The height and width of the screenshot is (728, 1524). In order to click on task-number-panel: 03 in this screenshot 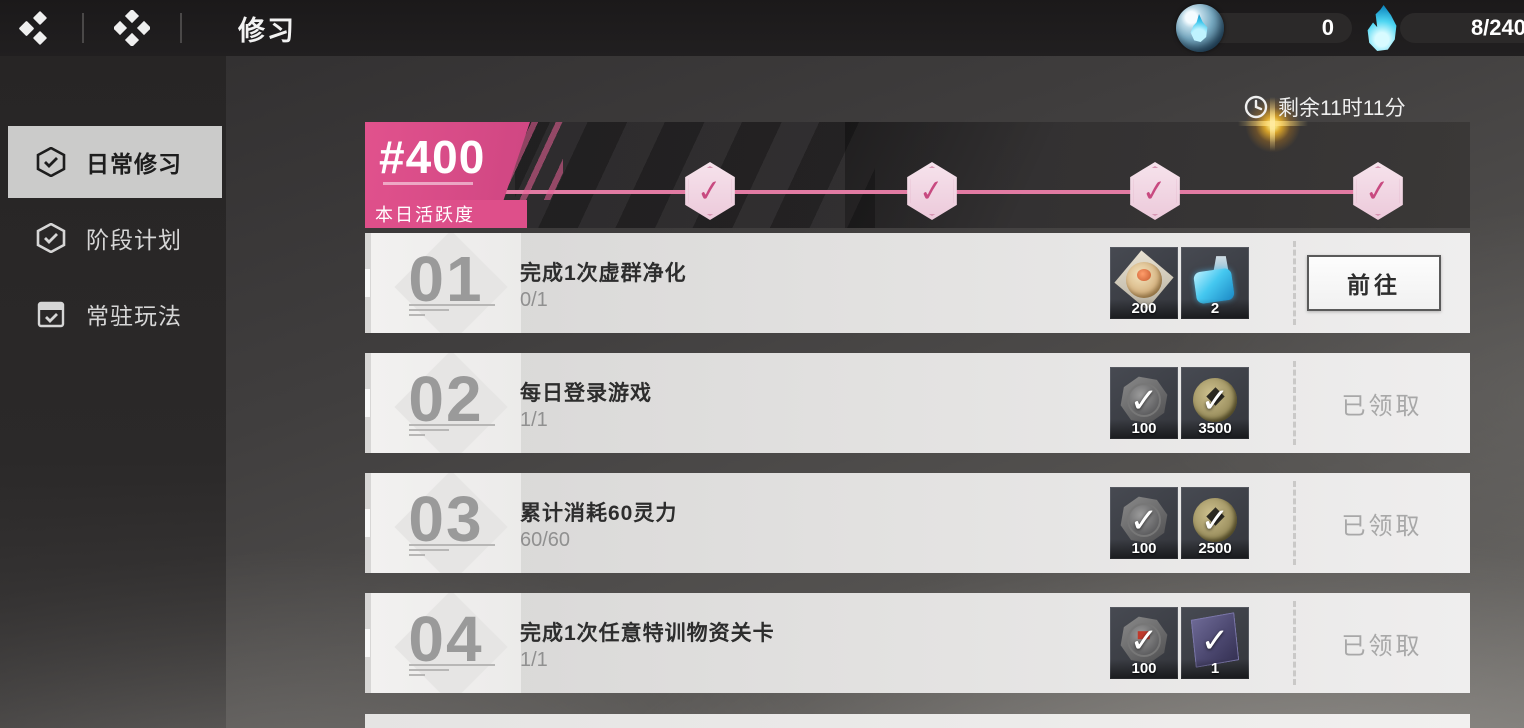, I will do `click(446, 523)`.